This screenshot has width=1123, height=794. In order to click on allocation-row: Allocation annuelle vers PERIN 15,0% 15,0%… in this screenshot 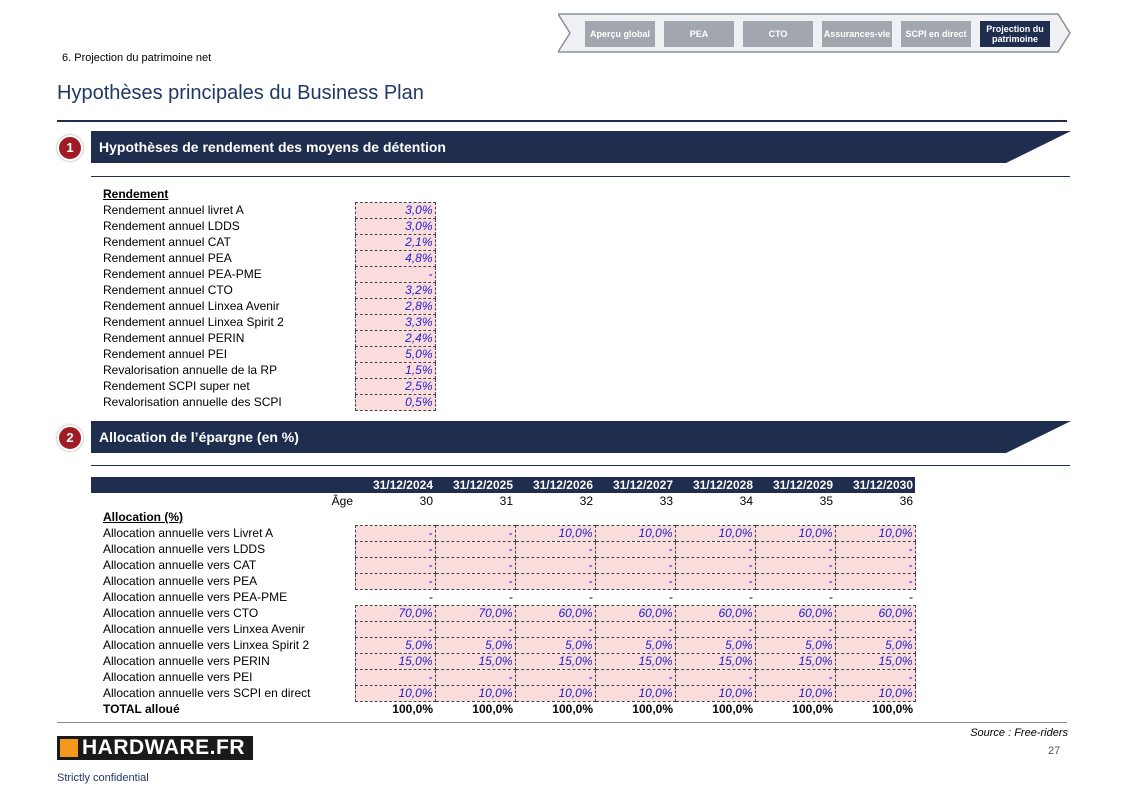, I will do `click(503, 661)`.